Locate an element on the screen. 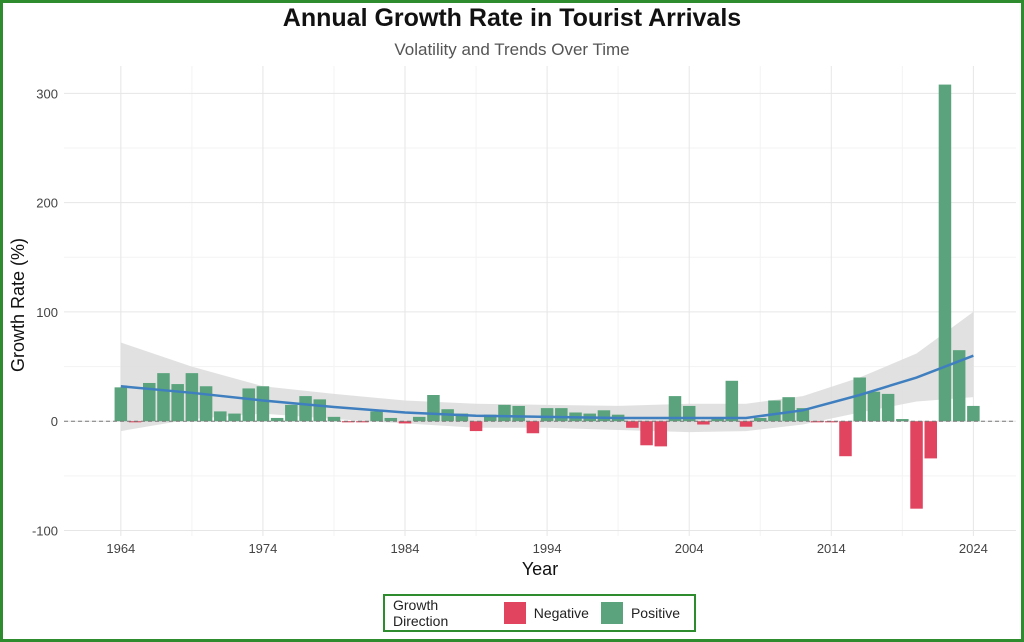 The image size is (1024, 642). trend-group is located at coordinates (547, 387).